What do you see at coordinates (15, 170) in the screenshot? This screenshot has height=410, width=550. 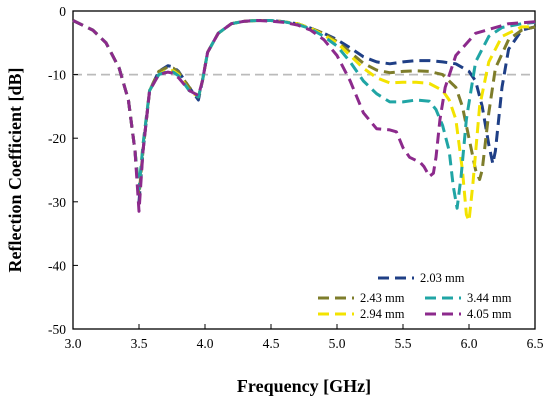 I see `y-axis-title: Reflection Coefficient [dB]` at bounding box center [15, 170].